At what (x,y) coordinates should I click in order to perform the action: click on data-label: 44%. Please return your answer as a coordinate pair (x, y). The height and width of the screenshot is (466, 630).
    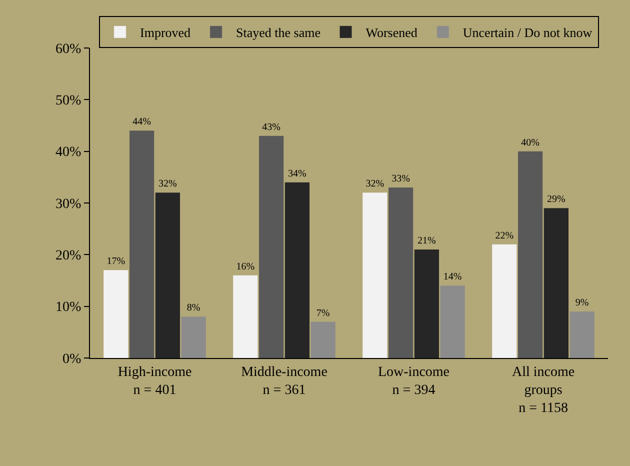
    Looking at the image, I should click on (141, 122).